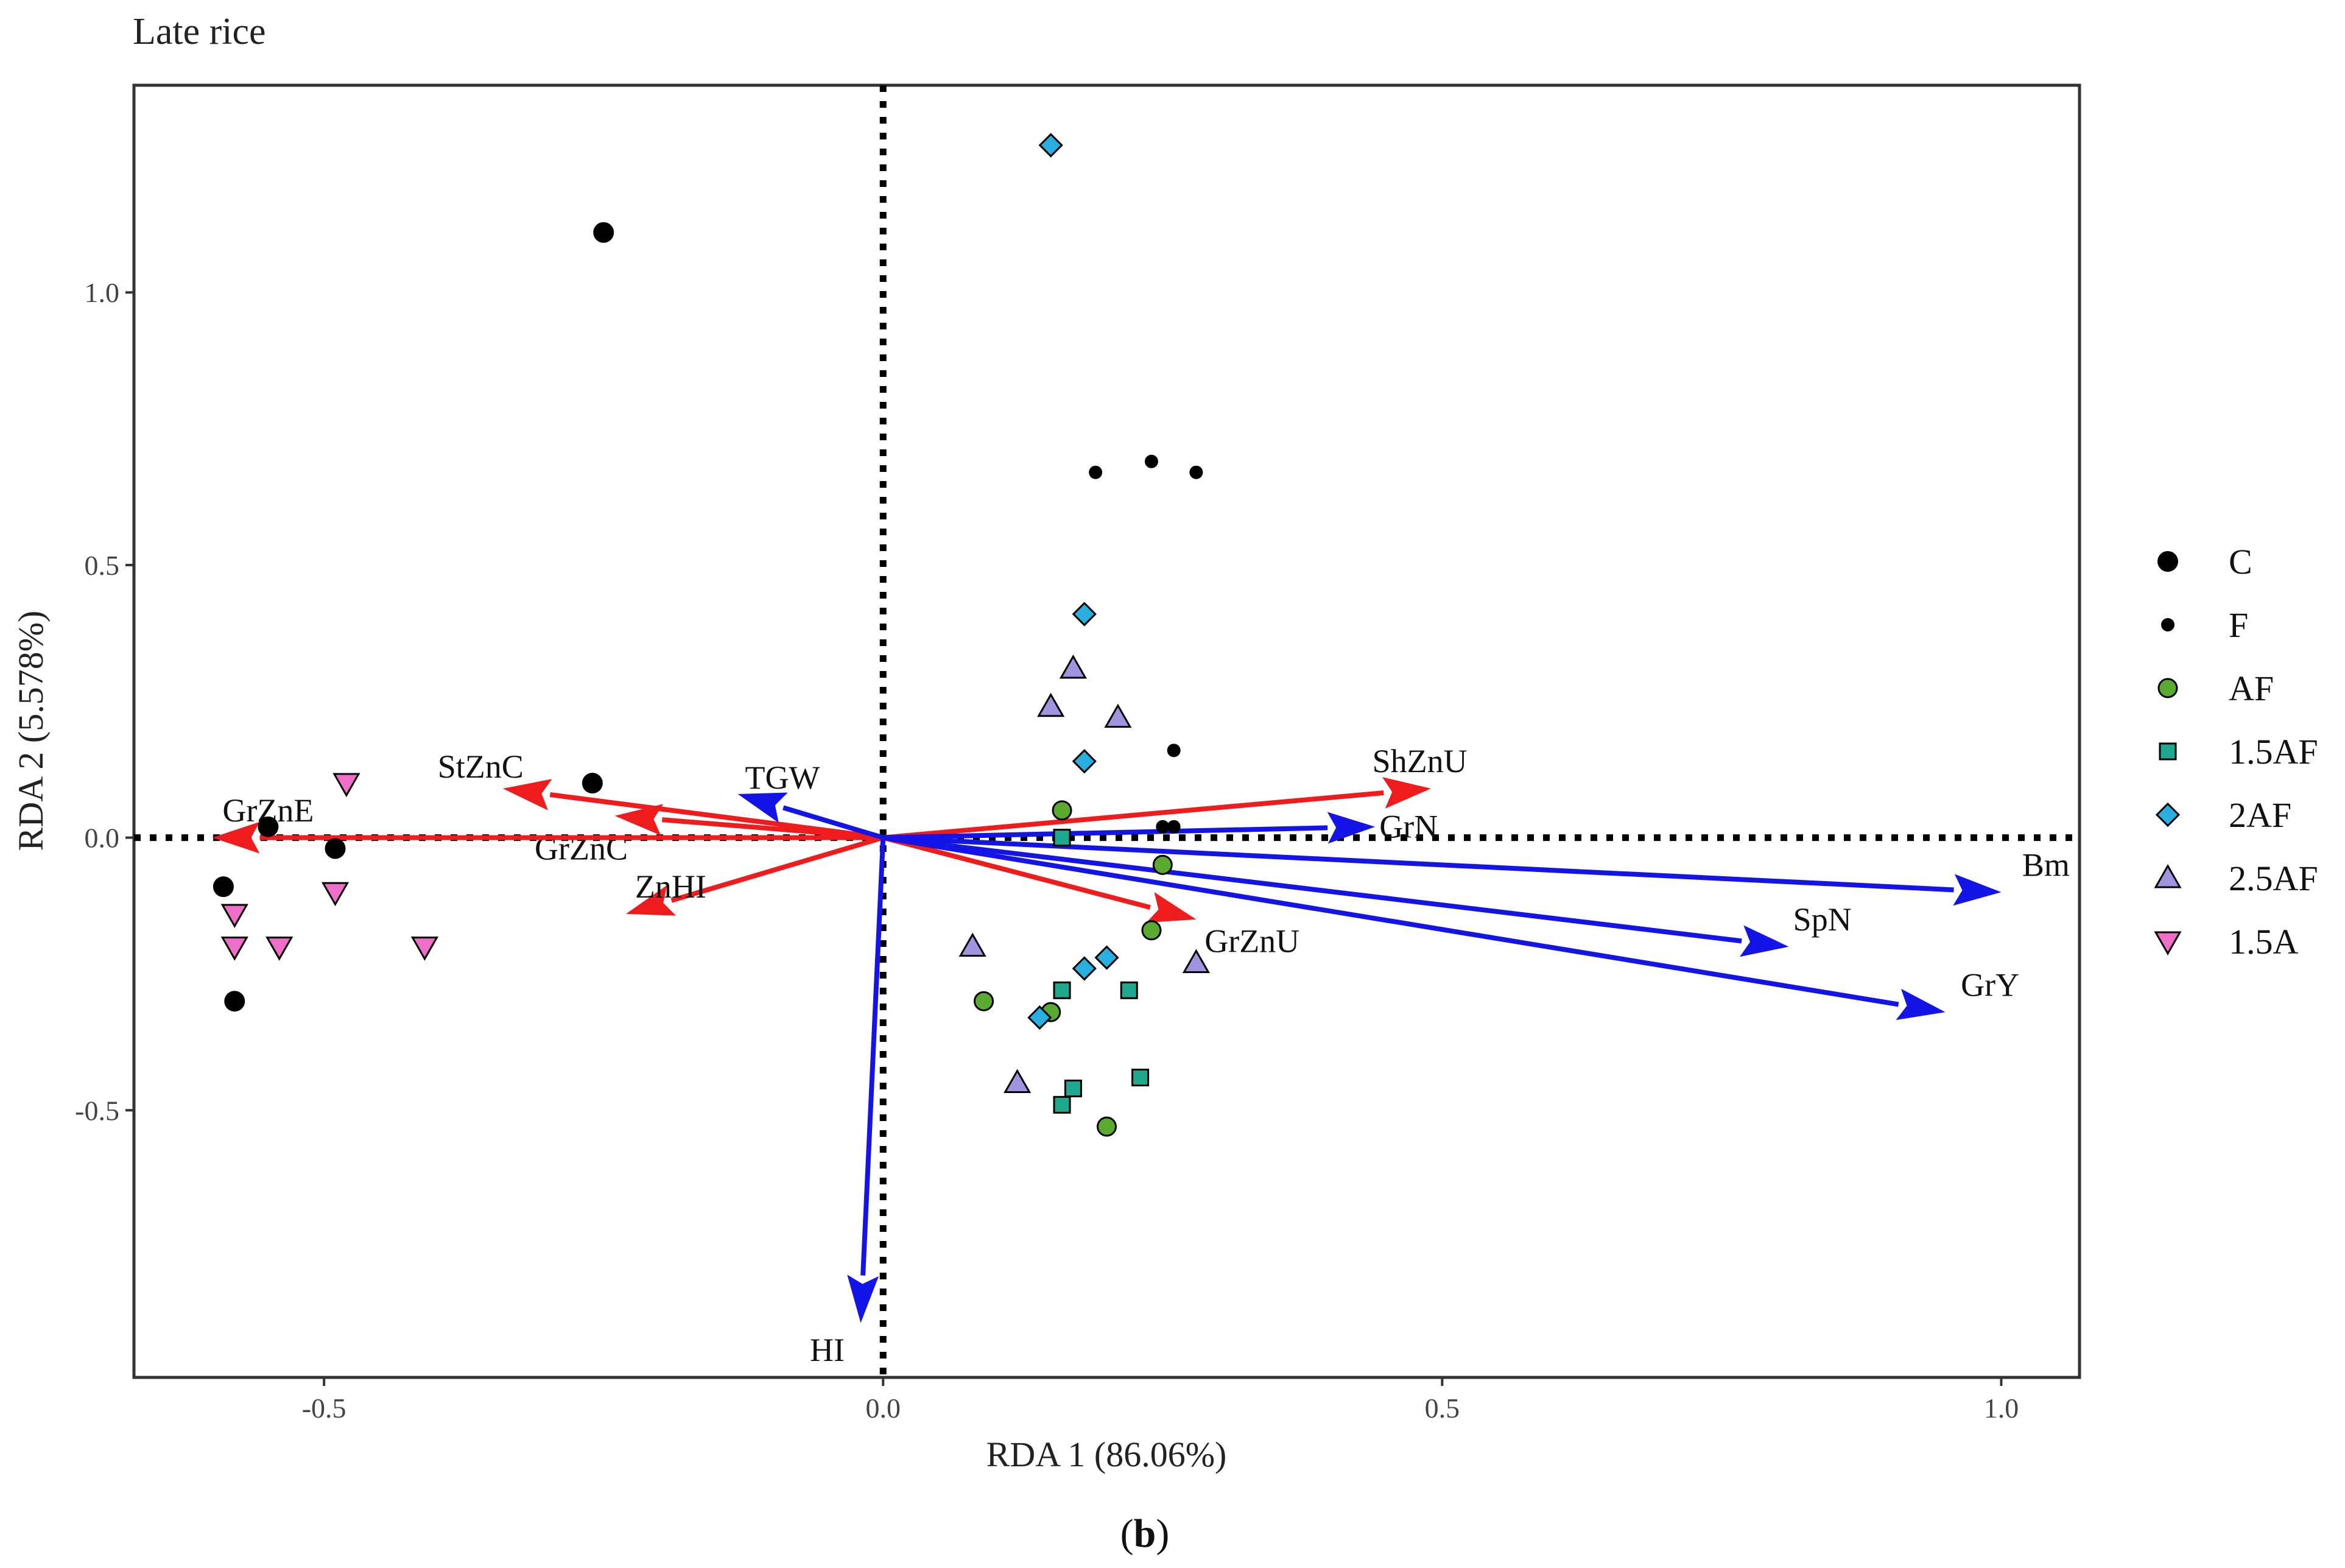  I want to click on vector-head-bm, so click(1977, 890).